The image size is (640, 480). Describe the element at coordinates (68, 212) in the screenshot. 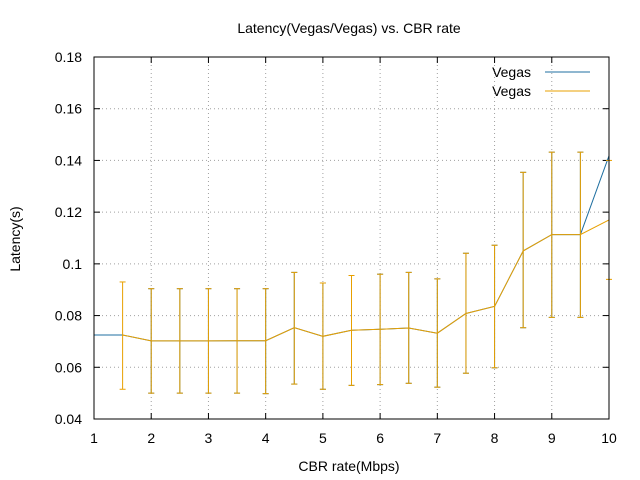

I see `y-tick-label: 0.12` at that location.